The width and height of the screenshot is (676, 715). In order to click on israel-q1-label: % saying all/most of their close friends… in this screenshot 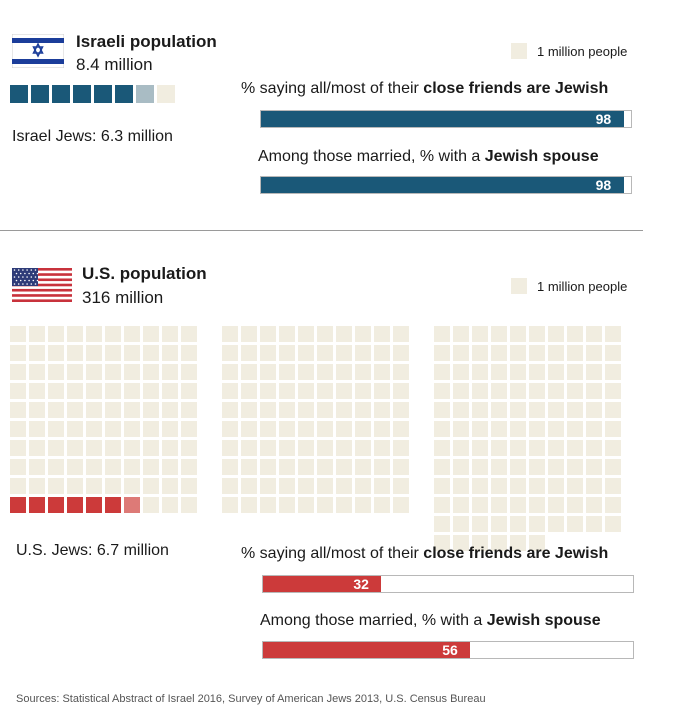, I will do `click(424, 89)`.